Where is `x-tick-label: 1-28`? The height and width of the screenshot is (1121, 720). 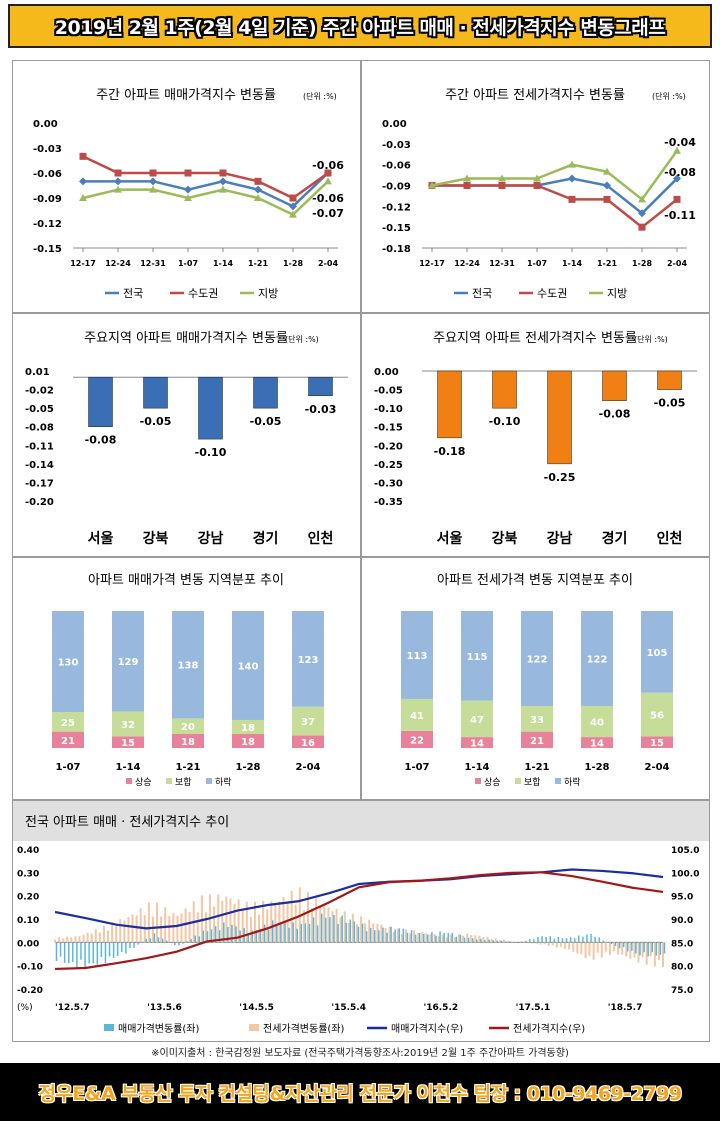
x-tick-label: 1-28 is located at coordinates (642, 263).